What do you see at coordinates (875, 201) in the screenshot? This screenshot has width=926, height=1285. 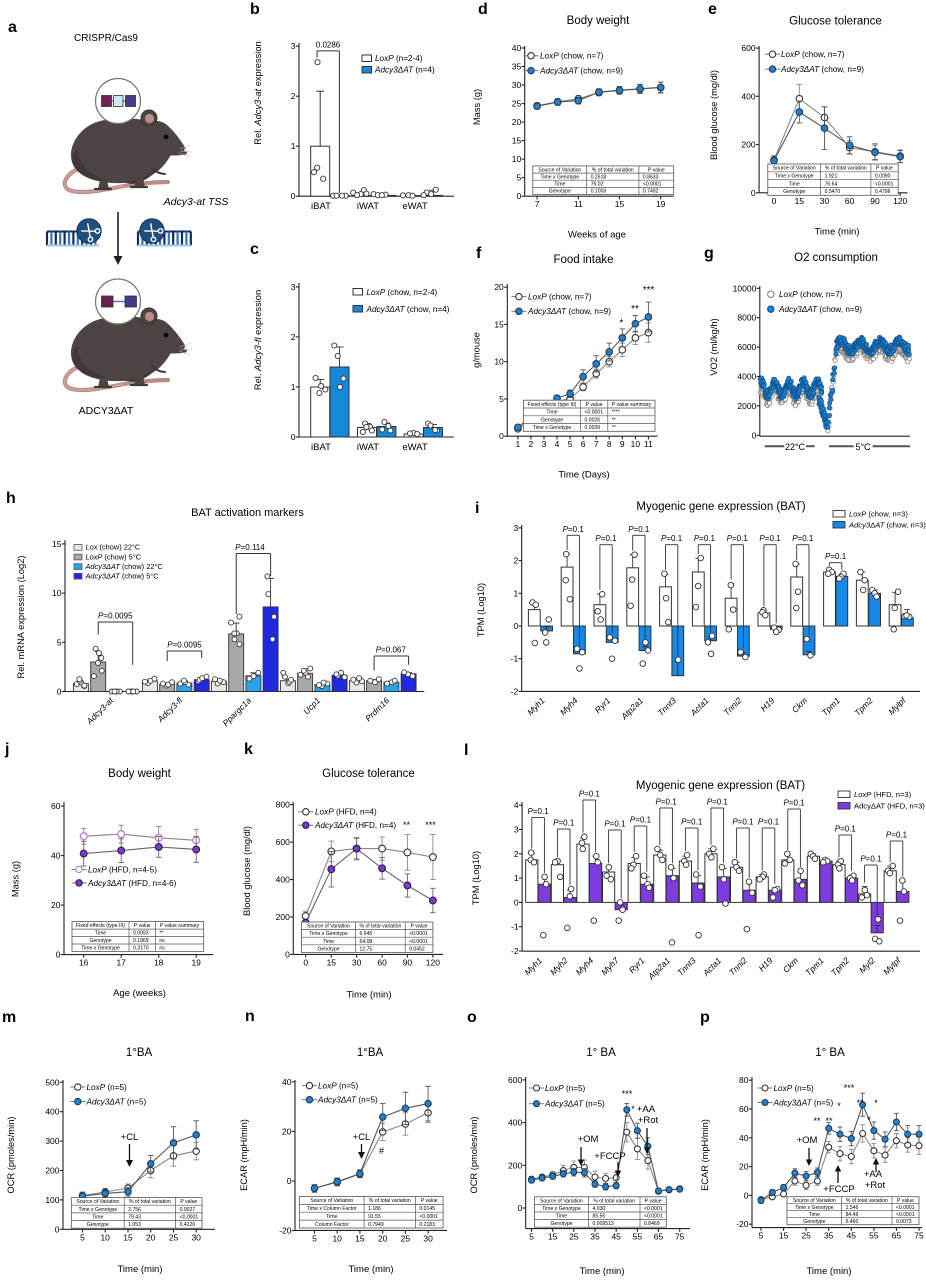 I see `svg-text: 90` at bounding box center [875, 201].